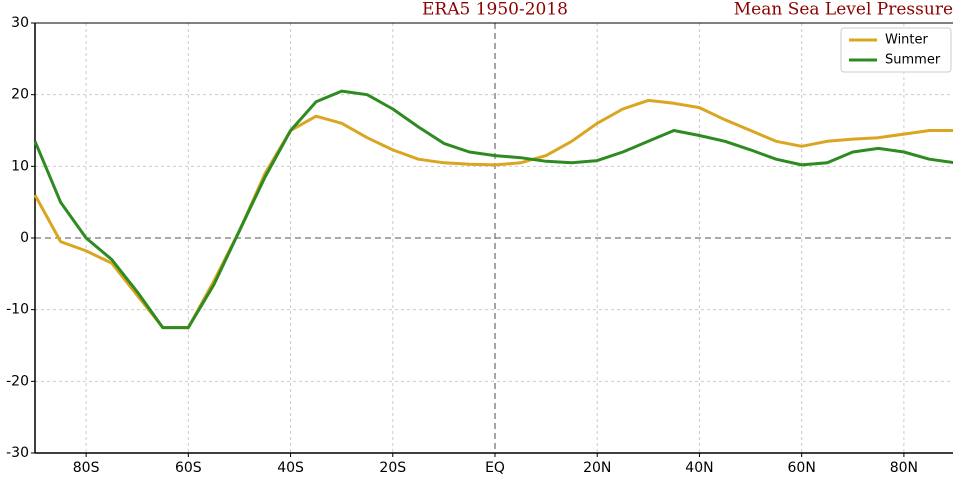 The image size is (953, 477). What do you see at coordinates (843, 10) in the screenshot?
I see `chart-subtitle: Mean Sea Level Pressure` at bounding box center [843, 10].